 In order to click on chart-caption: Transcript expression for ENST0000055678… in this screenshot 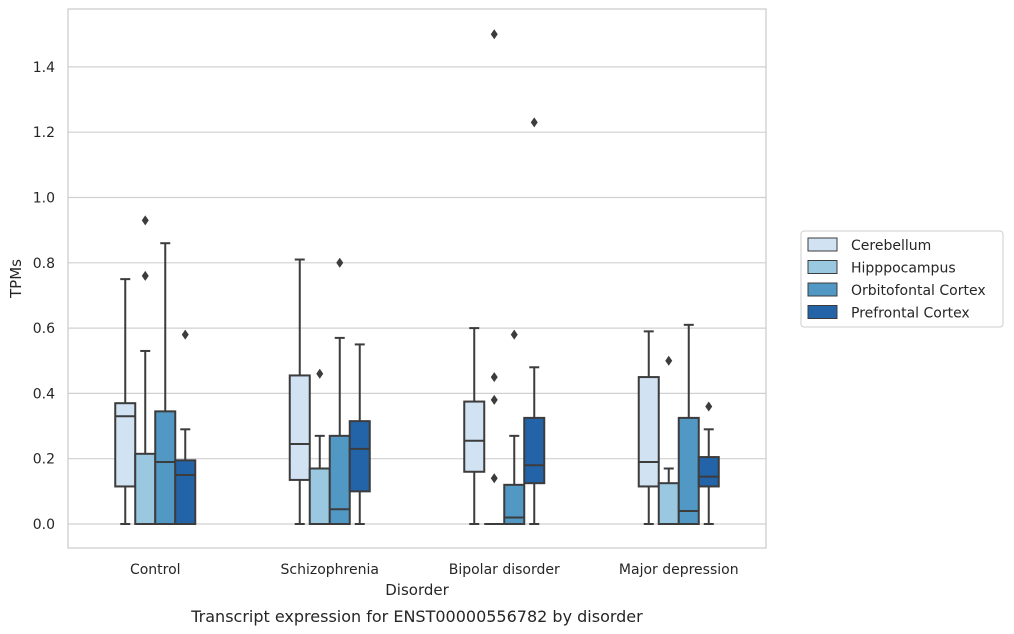, I will do `click(416, 616)`.